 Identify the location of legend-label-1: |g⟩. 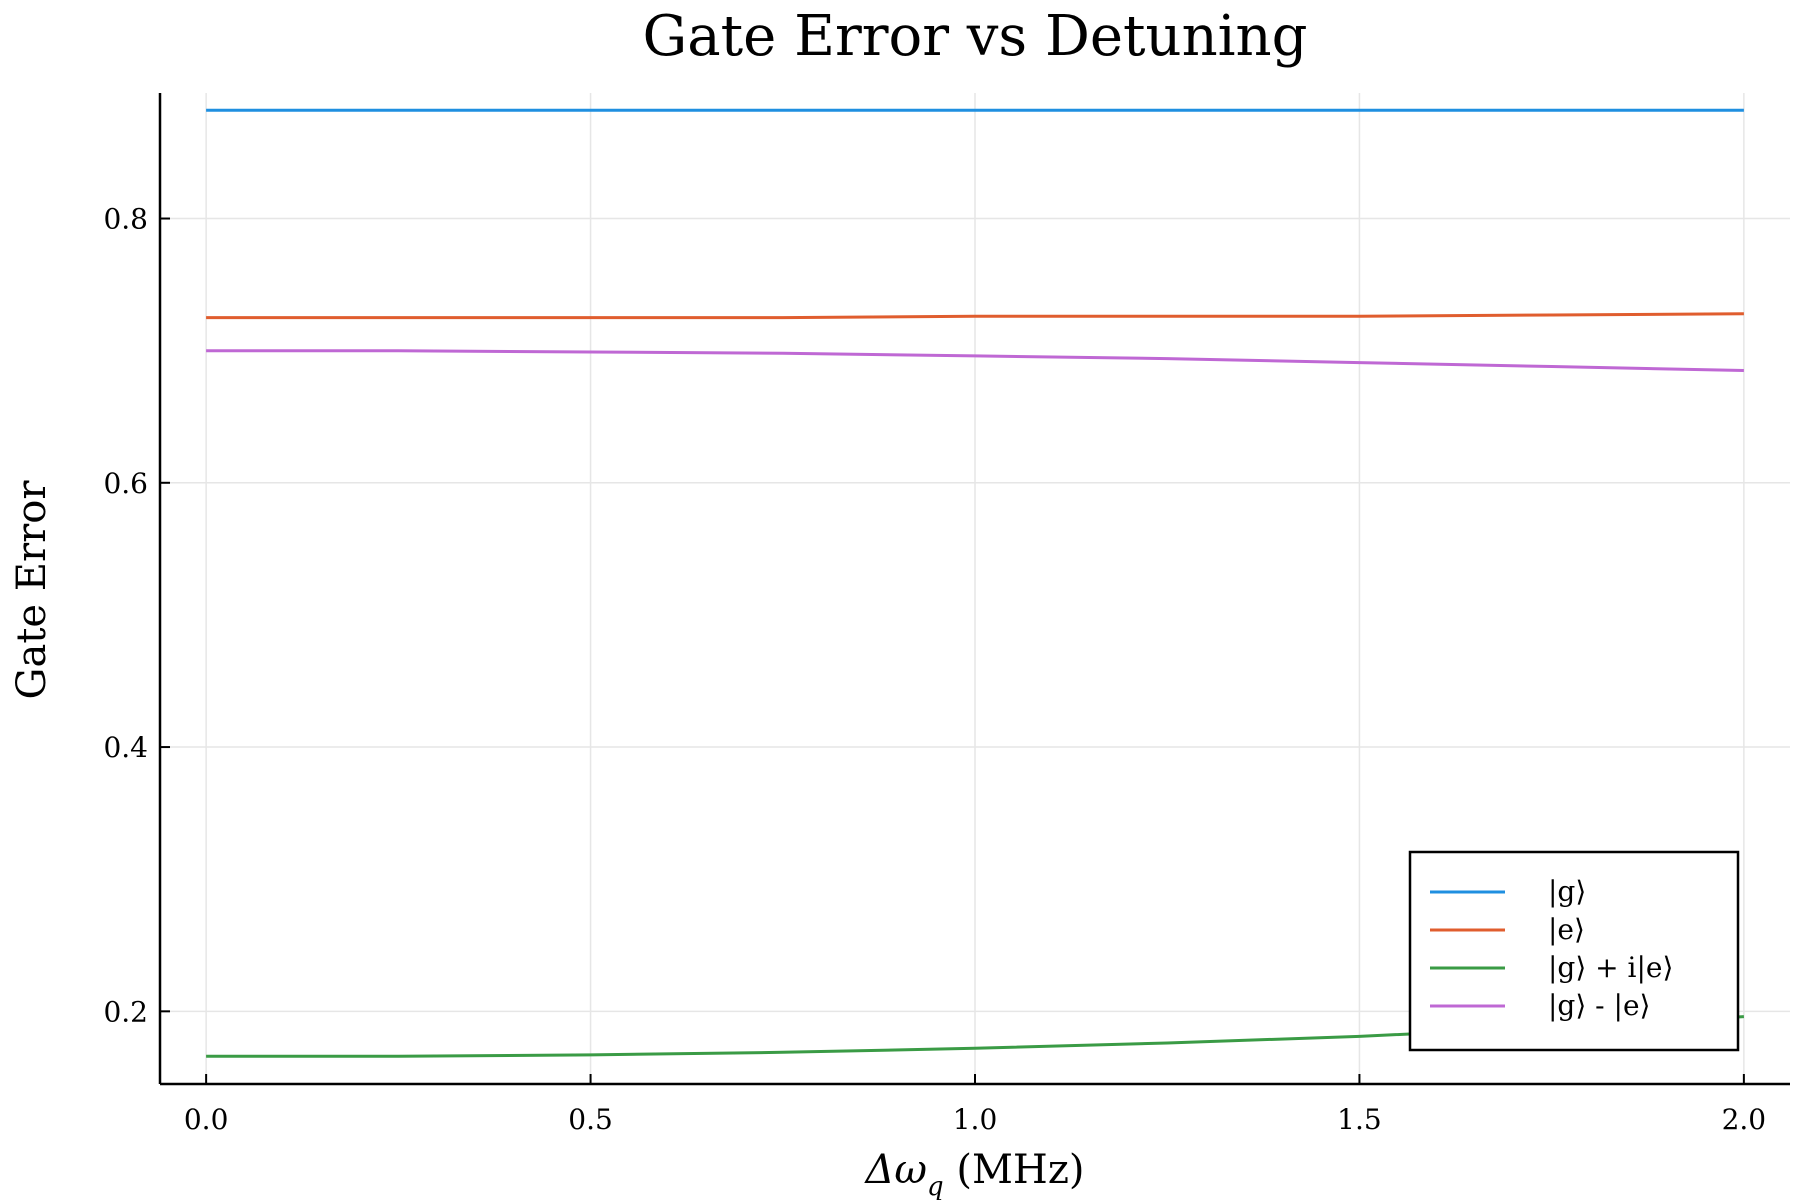
(1567, 891).